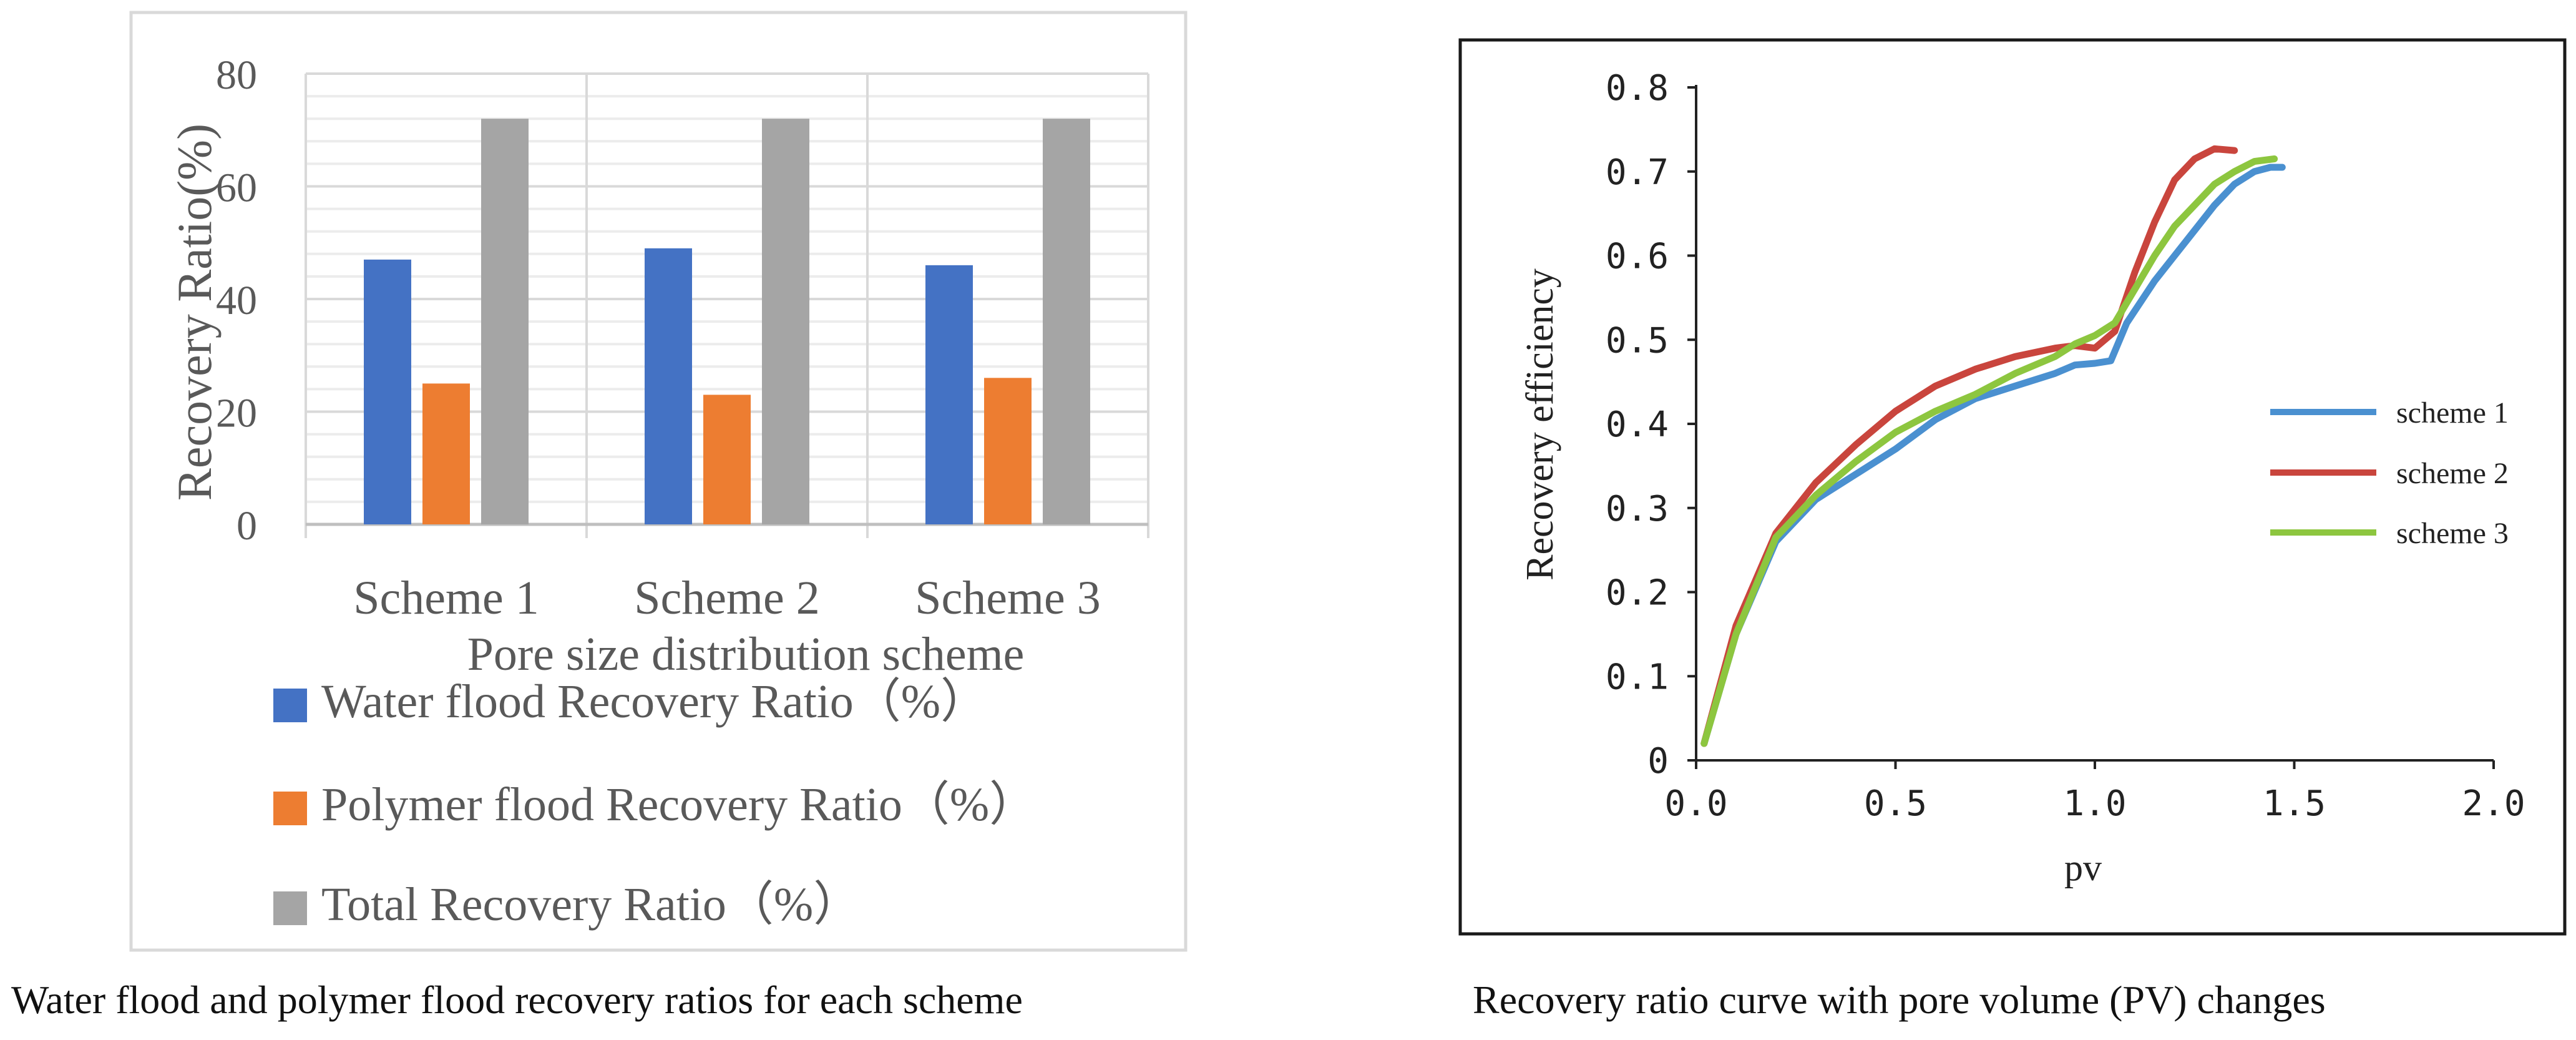 The width and height of the screenshot is (2576, 1040). What do you see at coordinates (654, 701) in the screenshot?
I see `bar-legend-label: Water flood Recovery Ratio（%）` at bounding box center [654, 701].